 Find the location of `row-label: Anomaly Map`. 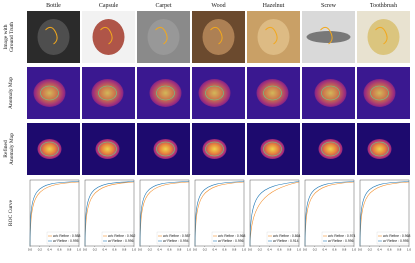

row-label: Anomaly Map is located at coordinates (11, 93).